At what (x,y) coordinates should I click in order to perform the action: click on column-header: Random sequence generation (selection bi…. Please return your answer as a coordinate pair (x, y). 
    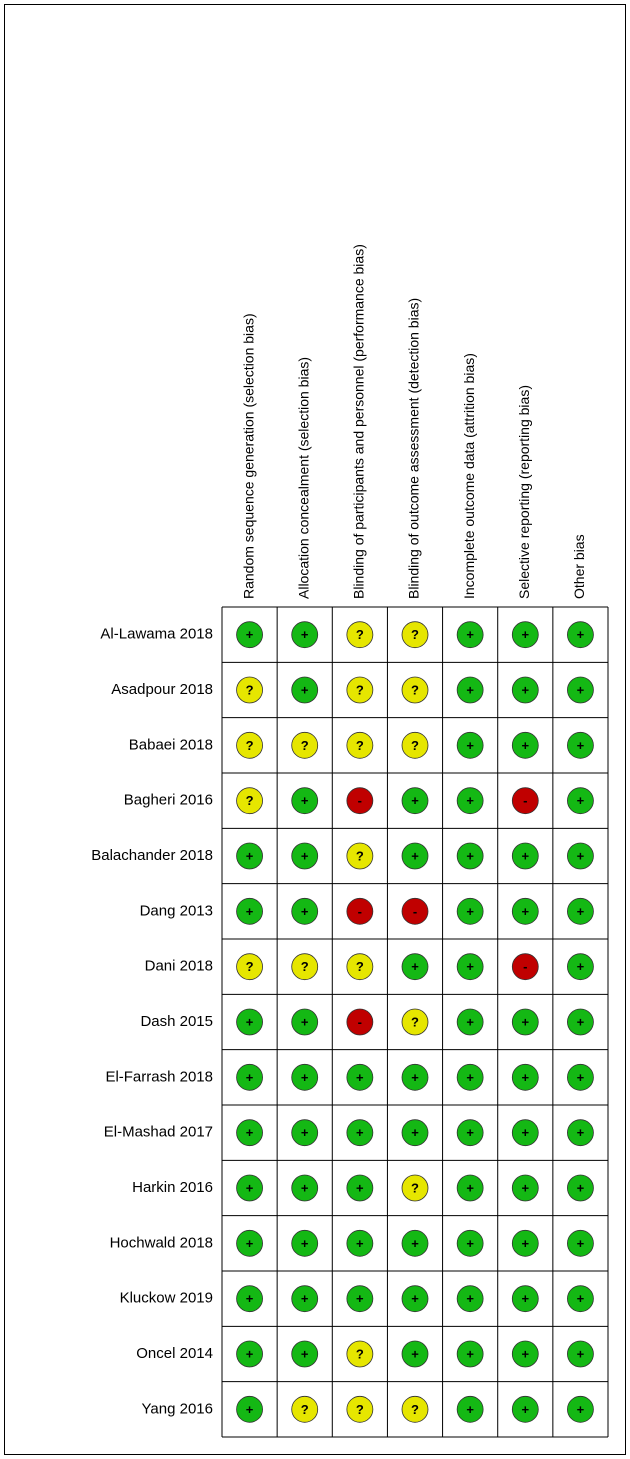
    Looking at the image, I should click on (248, 456).